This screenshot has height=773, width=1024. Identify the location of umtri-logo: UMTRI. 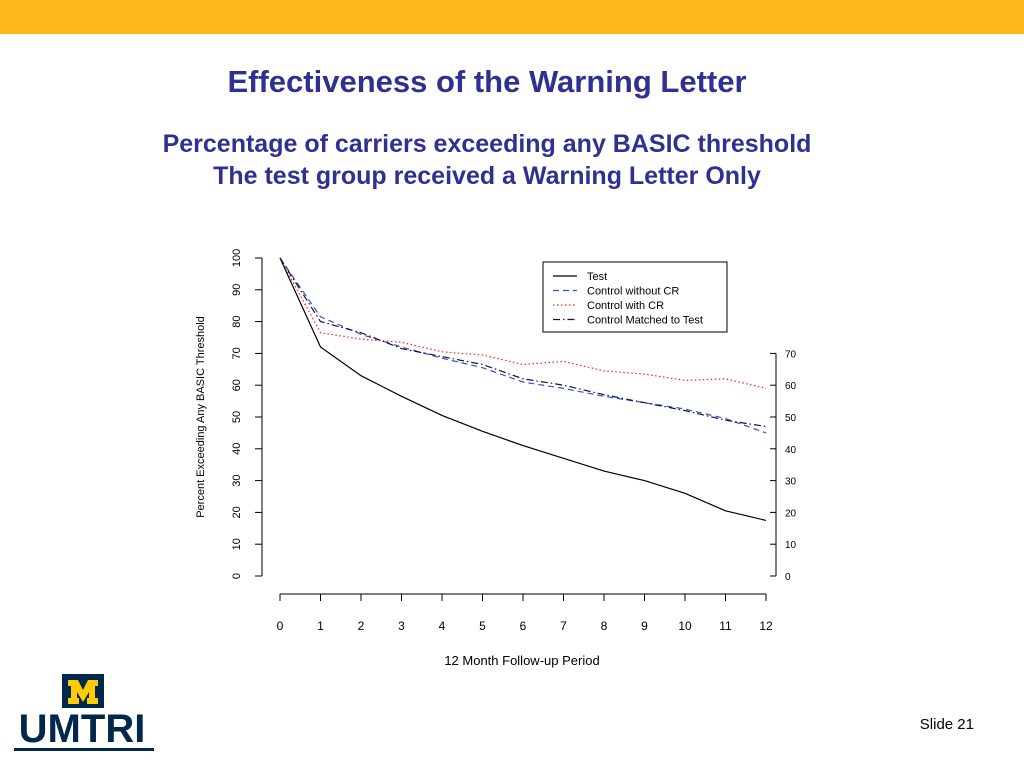
(84, 715).